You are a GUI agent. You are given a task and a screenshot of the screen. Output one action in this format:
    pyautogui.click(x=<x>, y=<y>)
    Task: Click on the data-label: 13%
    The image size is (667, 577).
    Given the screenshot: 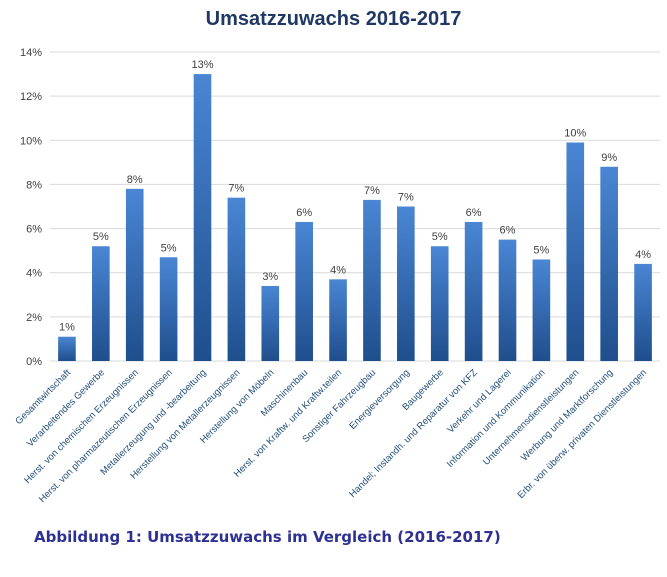 What is the action you would take?
    pyautogui.click(x=202, y=65)
    